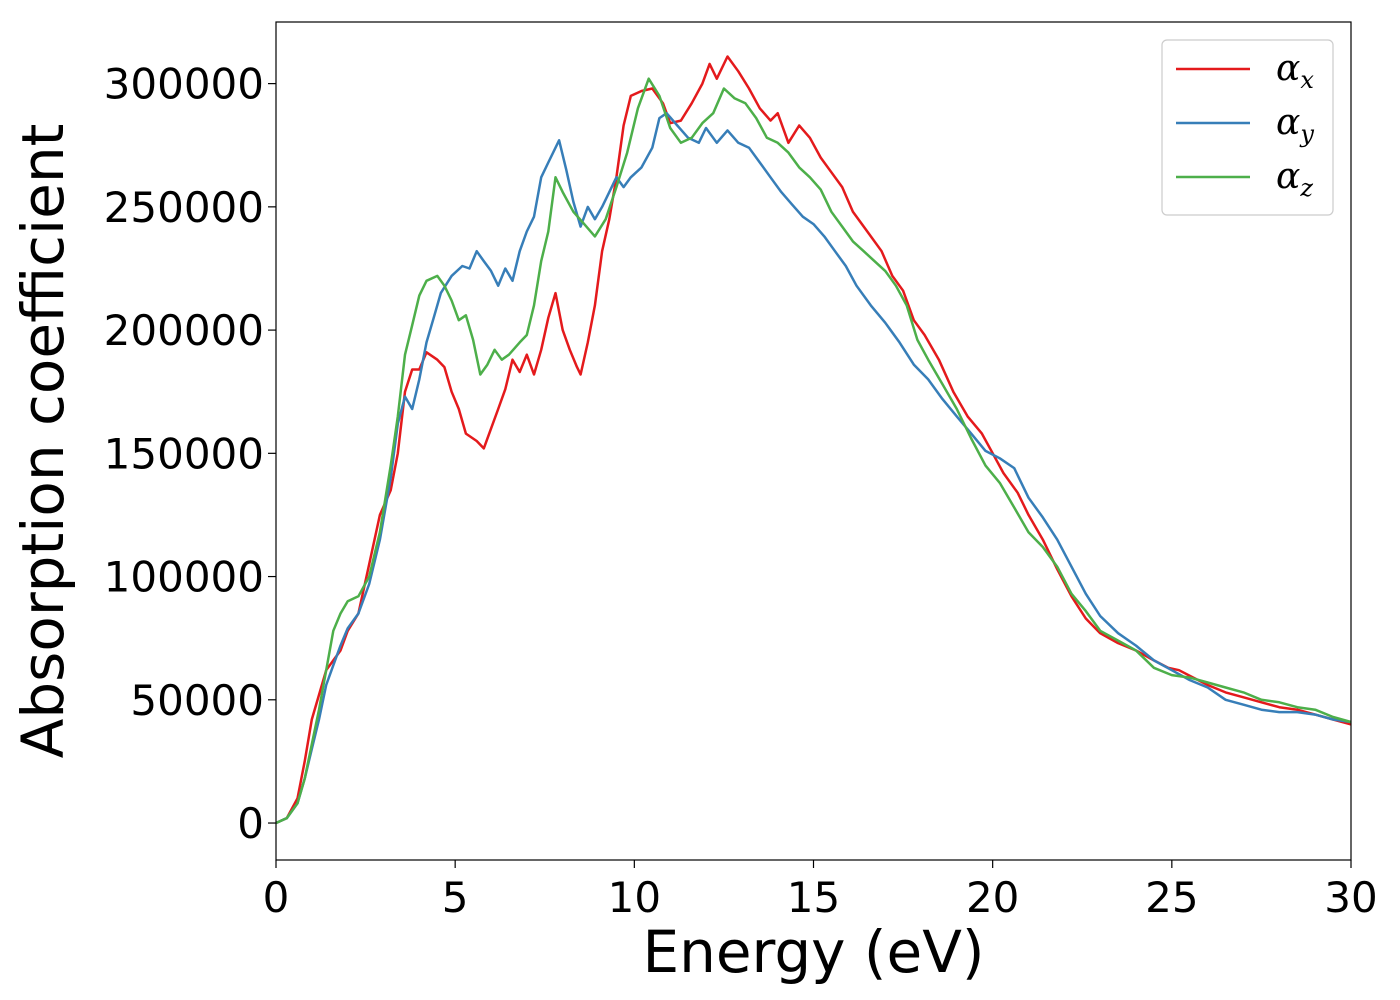 Image resolution: width=1400 pixels, height=1000 pixels. Describe the element at coordinates (1350, 897) in the screenshot. I see `x-tick-label: 30` at that location.